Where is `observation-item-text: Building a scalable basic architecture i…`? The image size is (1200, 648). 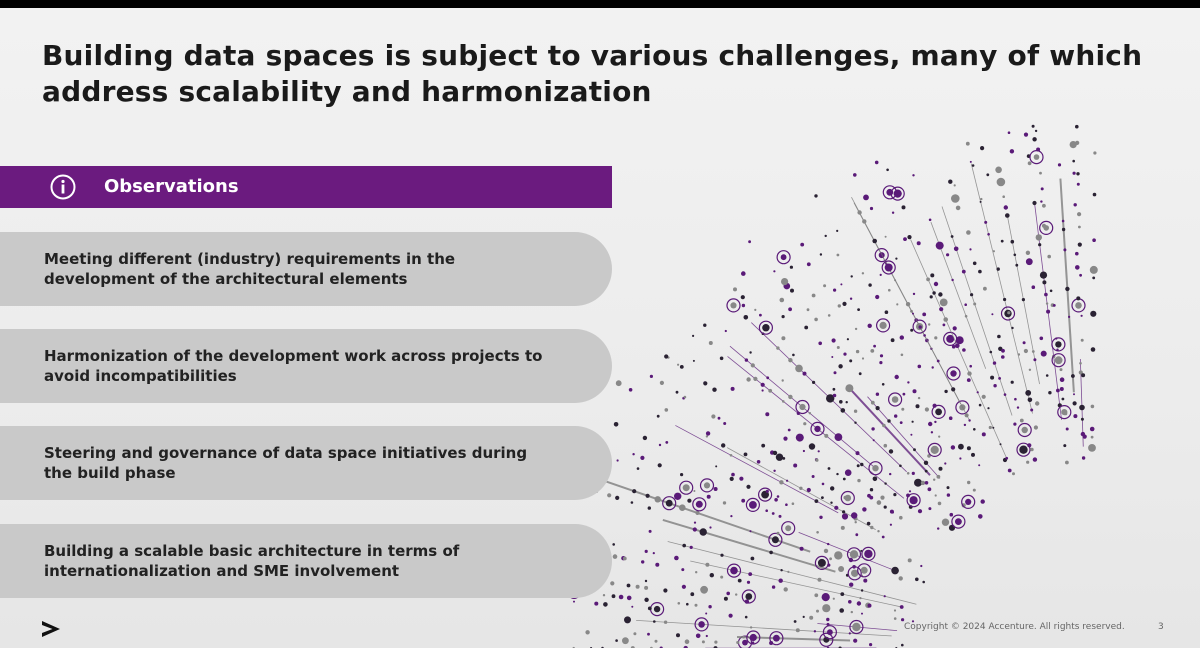
observation-item-text: Building a scalable basic architecture i… is located at coordinates (252, 561).